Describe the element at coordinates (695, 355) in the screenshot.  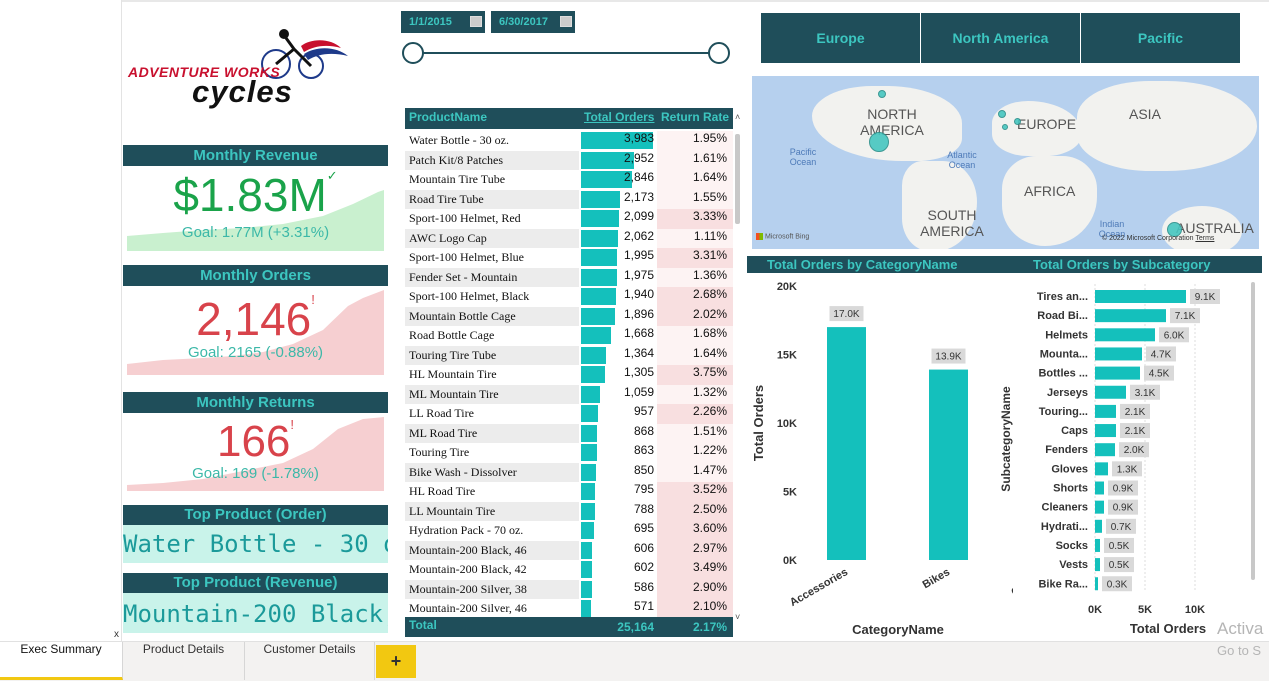
I see `return-rate-cell: 1.64%` at that location.